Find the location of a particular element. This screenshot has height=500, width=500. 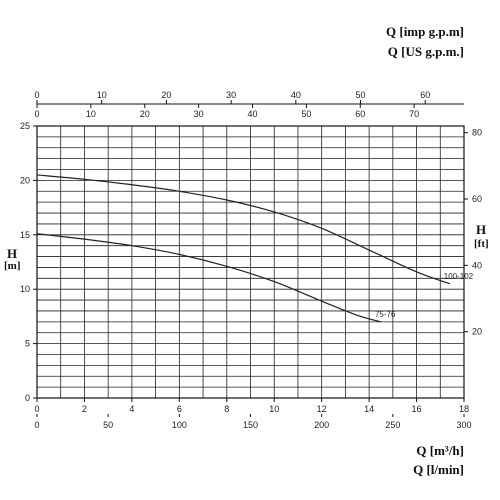

left-axis-ticks: 0 5 10 15 20 25 is located at coordinates (28, 262).